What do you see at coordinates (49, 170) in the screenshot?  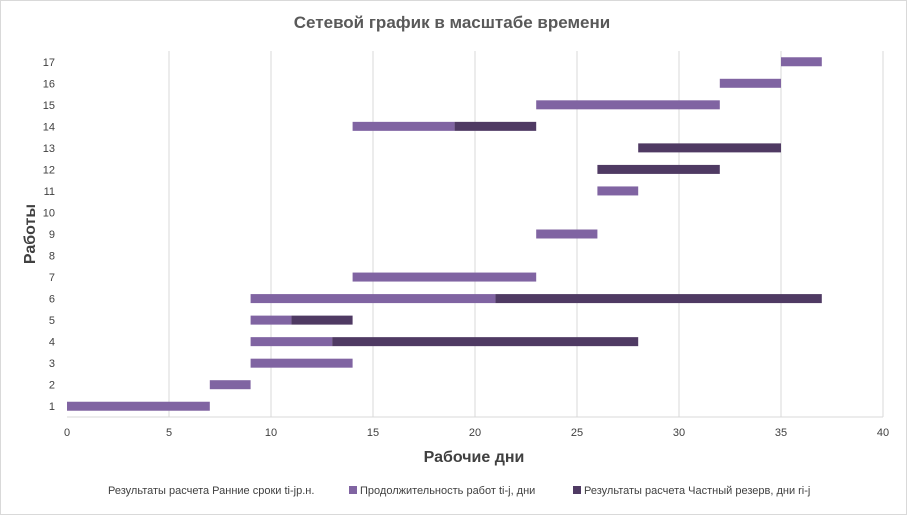 I see `y-tick-label: 12` at bounding box center [49, 170].